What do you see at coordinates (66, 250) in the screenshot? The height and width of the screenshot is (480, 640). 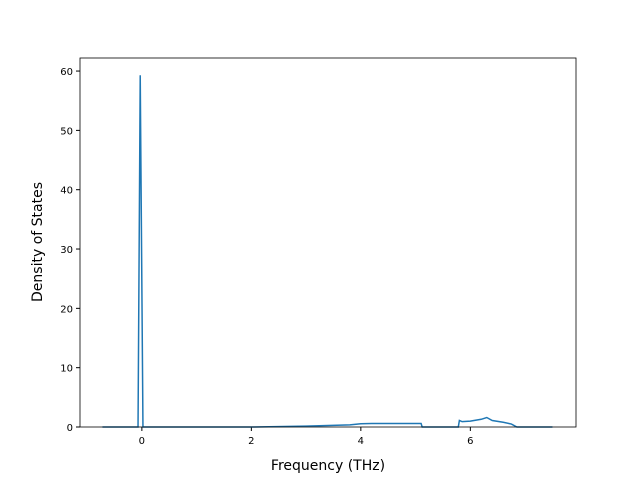 I see `y-tick-label: 30` at bounding box center [66, 250].